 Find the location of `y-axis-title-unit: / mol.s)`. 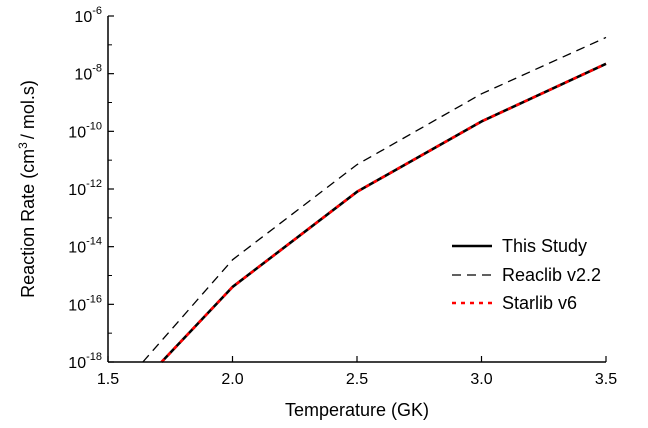

y-axis-title-unit: / mol.s) is located at coordinates (28, 109).